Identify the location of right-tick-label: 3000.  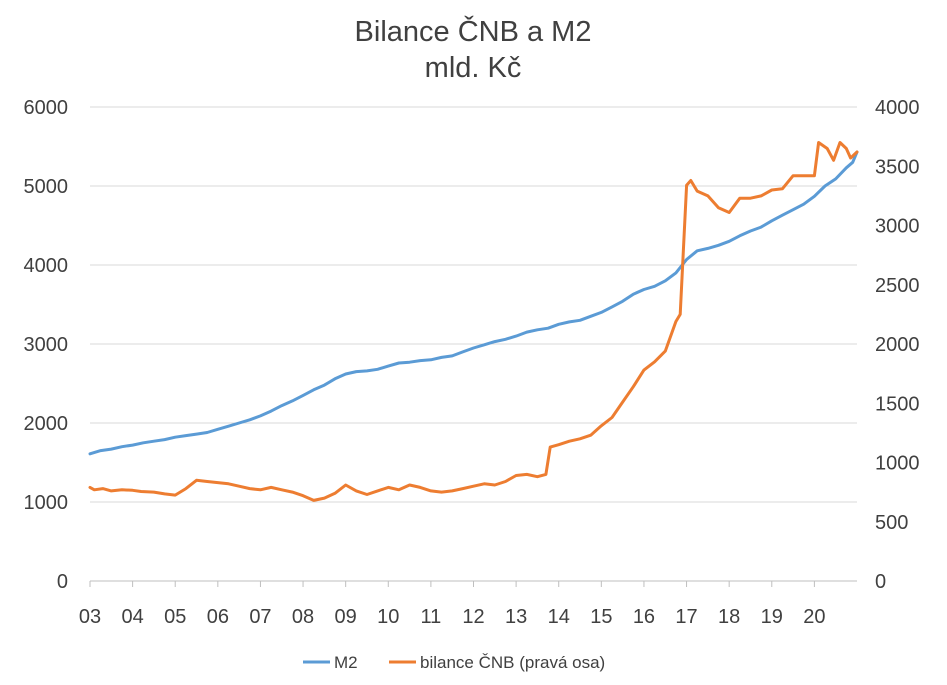
(897, 227).